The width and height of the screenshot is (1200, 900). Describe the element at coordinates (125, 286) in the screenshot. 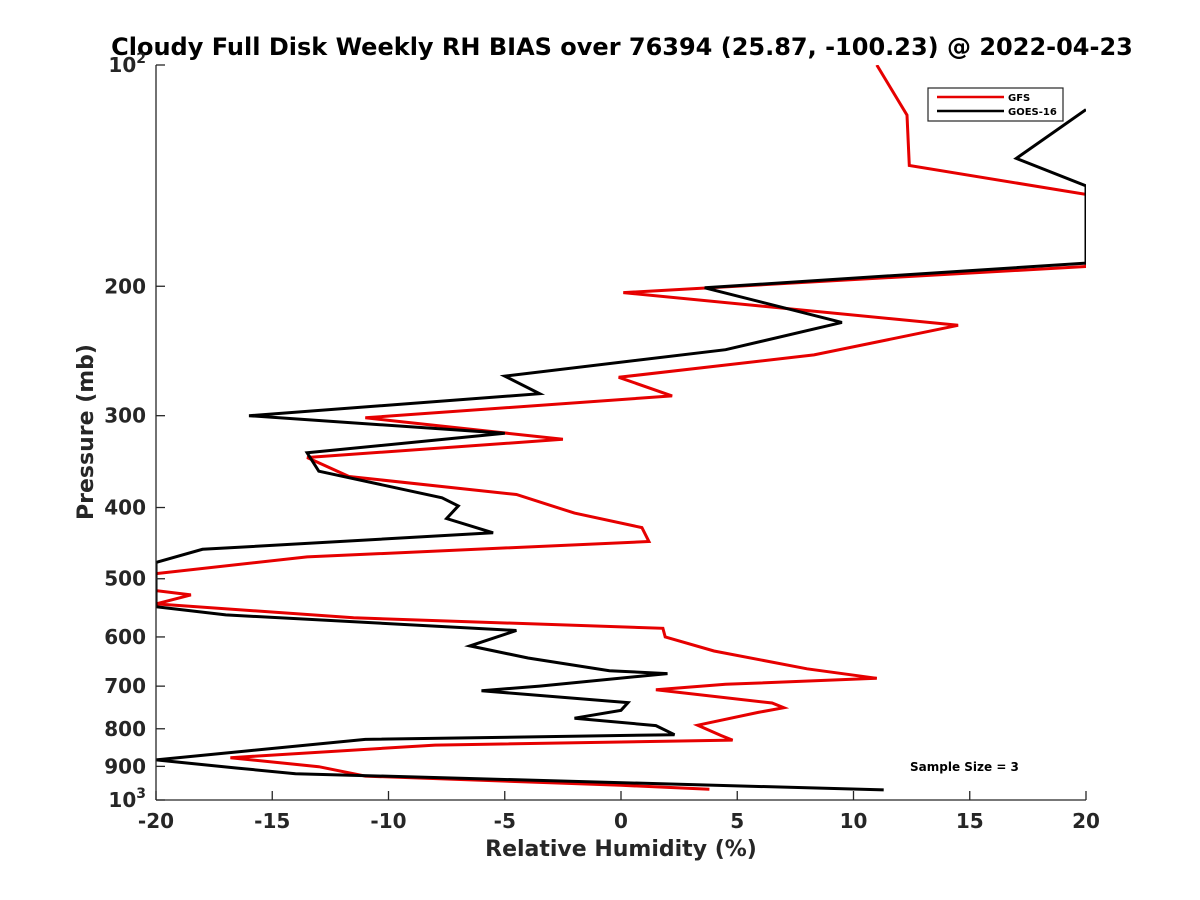

I see `y-tick-label: 200` at that location.